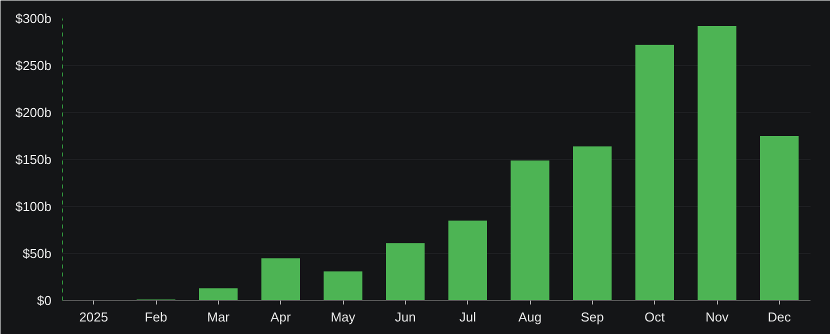  Describe the element at coordinates (343, 317) in the screenshot. I see `x-tick-label: May` at that location.